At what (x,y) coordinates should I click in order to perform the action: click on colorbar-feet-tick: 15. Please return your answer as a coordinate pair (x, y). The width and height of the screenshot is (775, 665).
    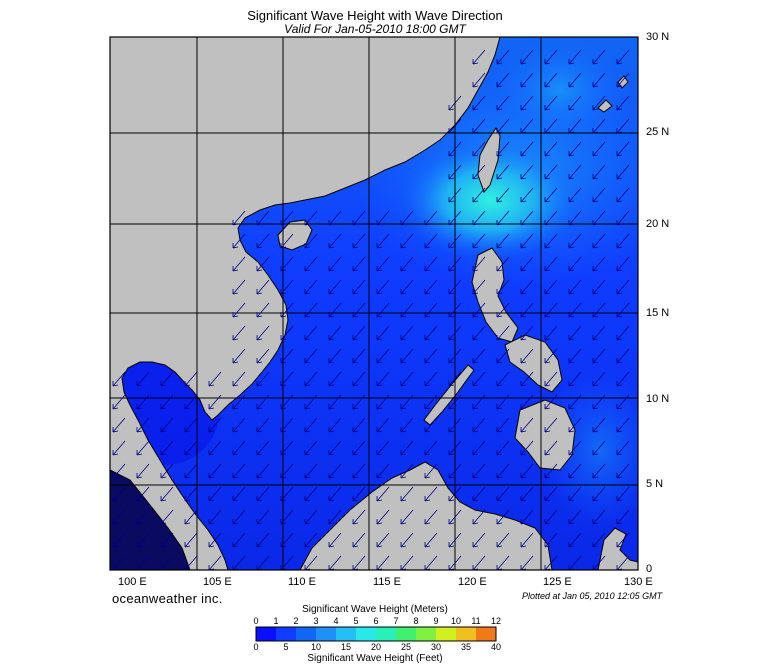
    Looking at the image, I should click on (346, 647).